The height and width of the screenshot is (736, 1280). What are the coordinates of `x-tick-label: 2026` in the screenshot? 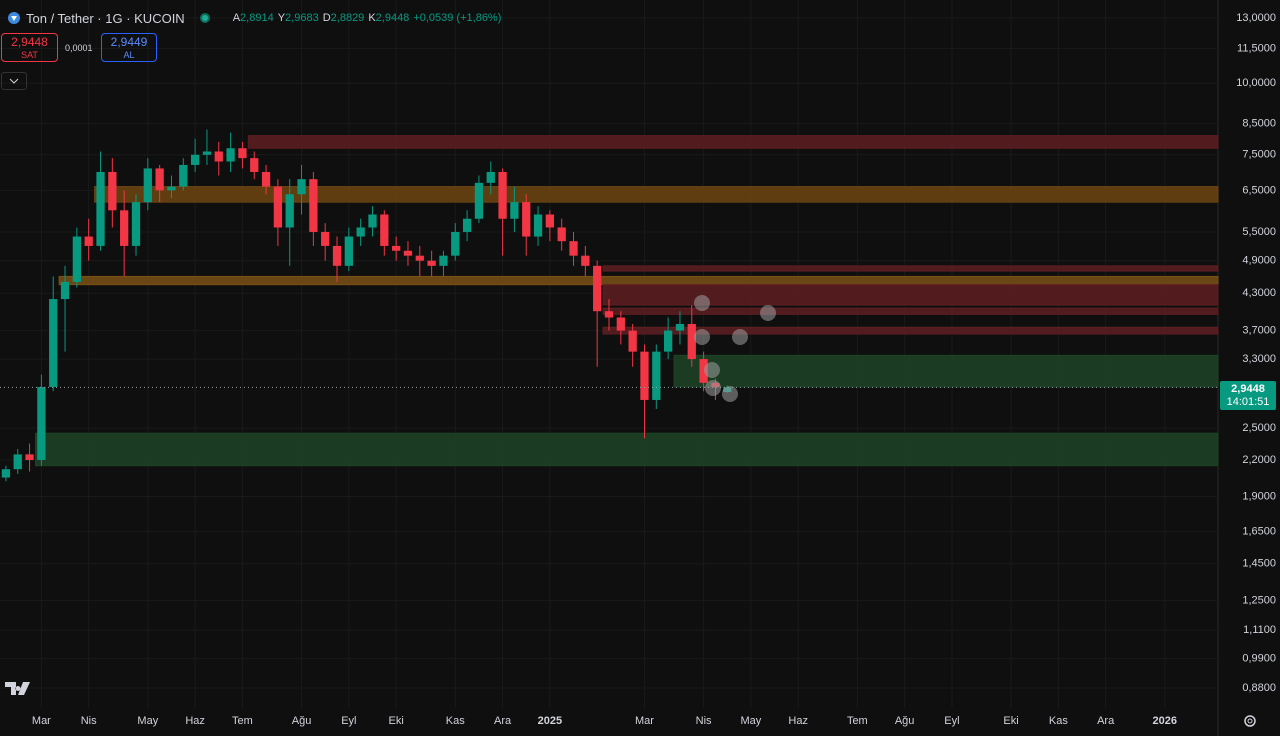 It's located at (1165, 721).